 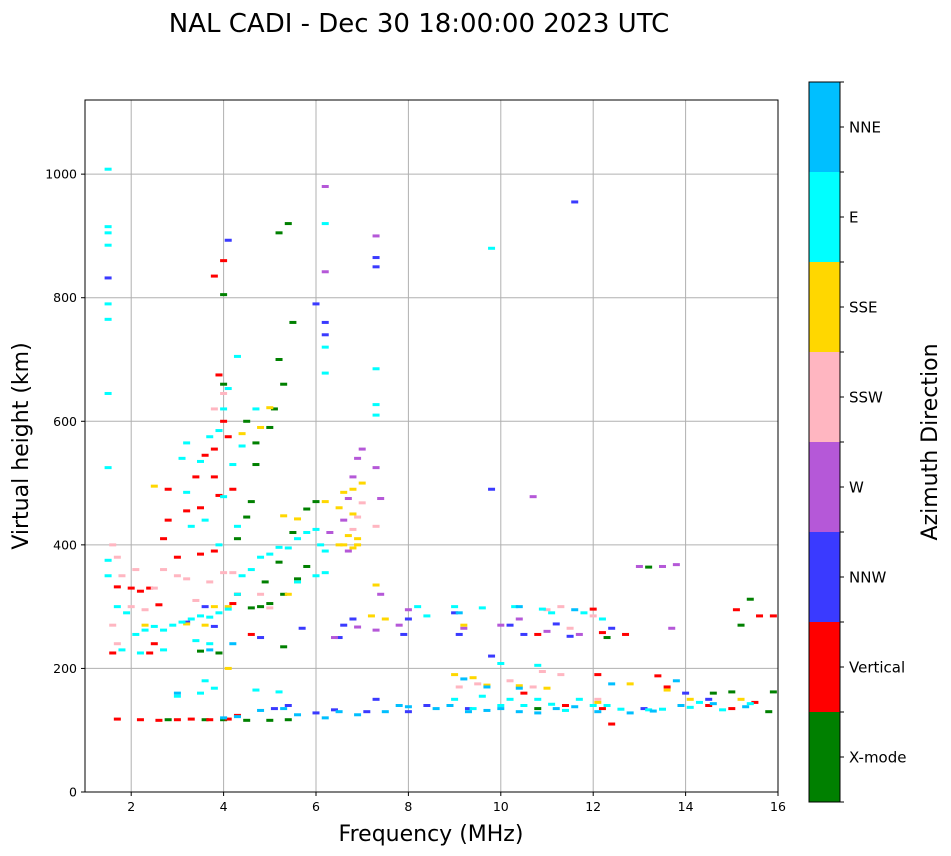 What do you see at coordinates (224, 806) in the screenshot?
I see `x-tick-label: 4` at bounding box center [224, 806].